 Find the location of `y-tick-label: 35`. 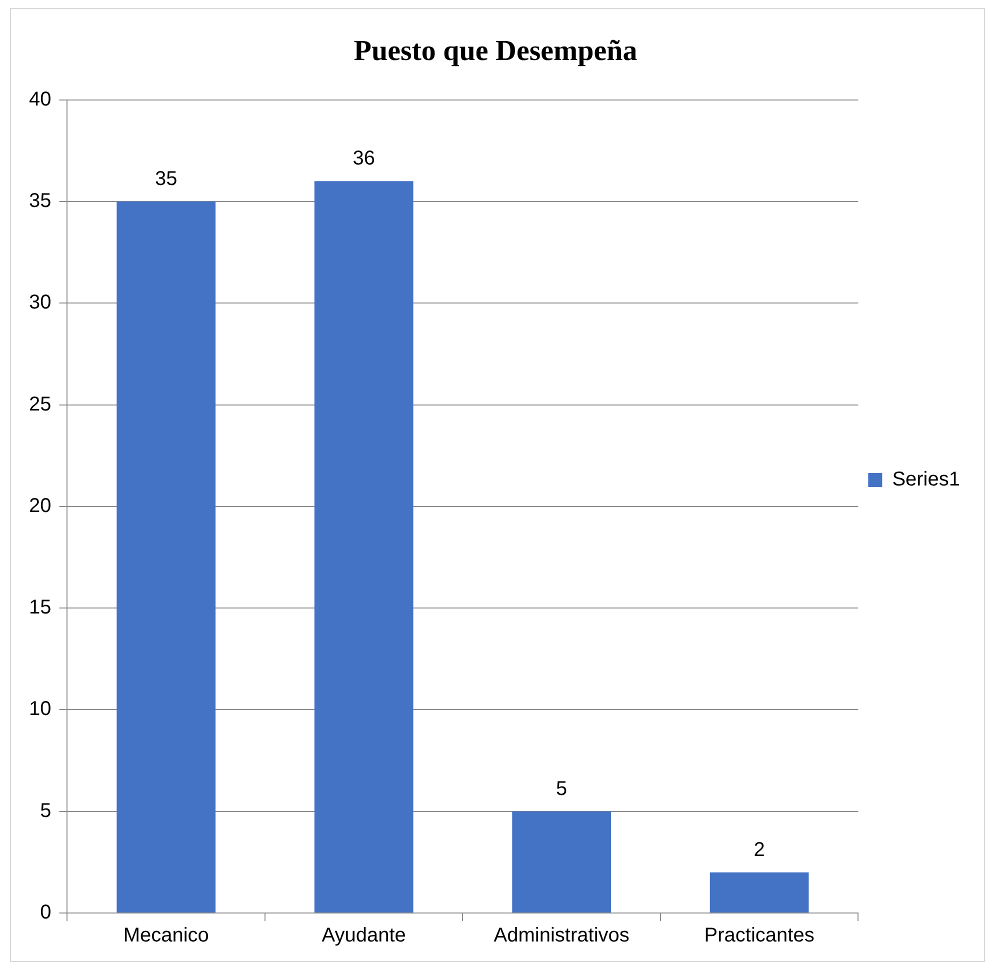

y-tick-label: 35 is located at coordinates (40, 201).